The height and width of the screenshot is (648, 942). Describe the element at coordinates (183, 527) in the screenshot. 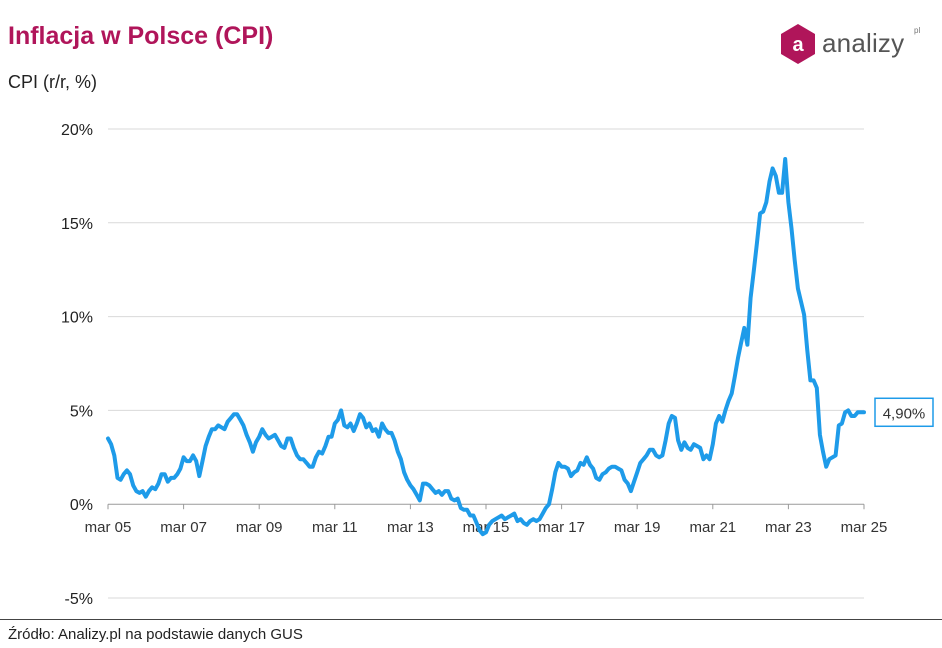

I see `x-tick-label: mar 07` at that location.